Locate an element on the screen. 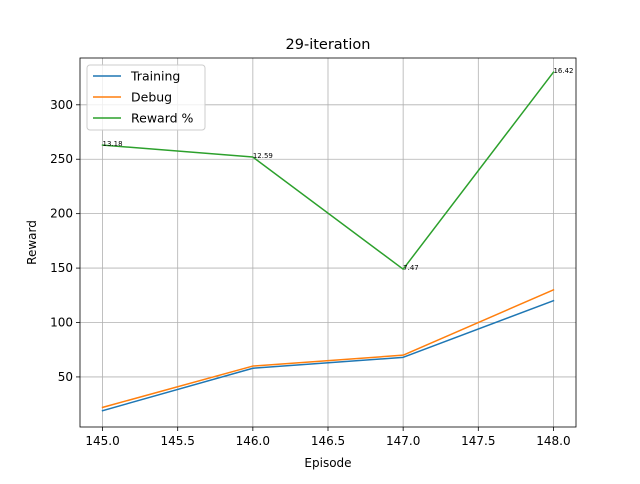  x-tick-label: 147.5 is located at coordinates (478, 441).